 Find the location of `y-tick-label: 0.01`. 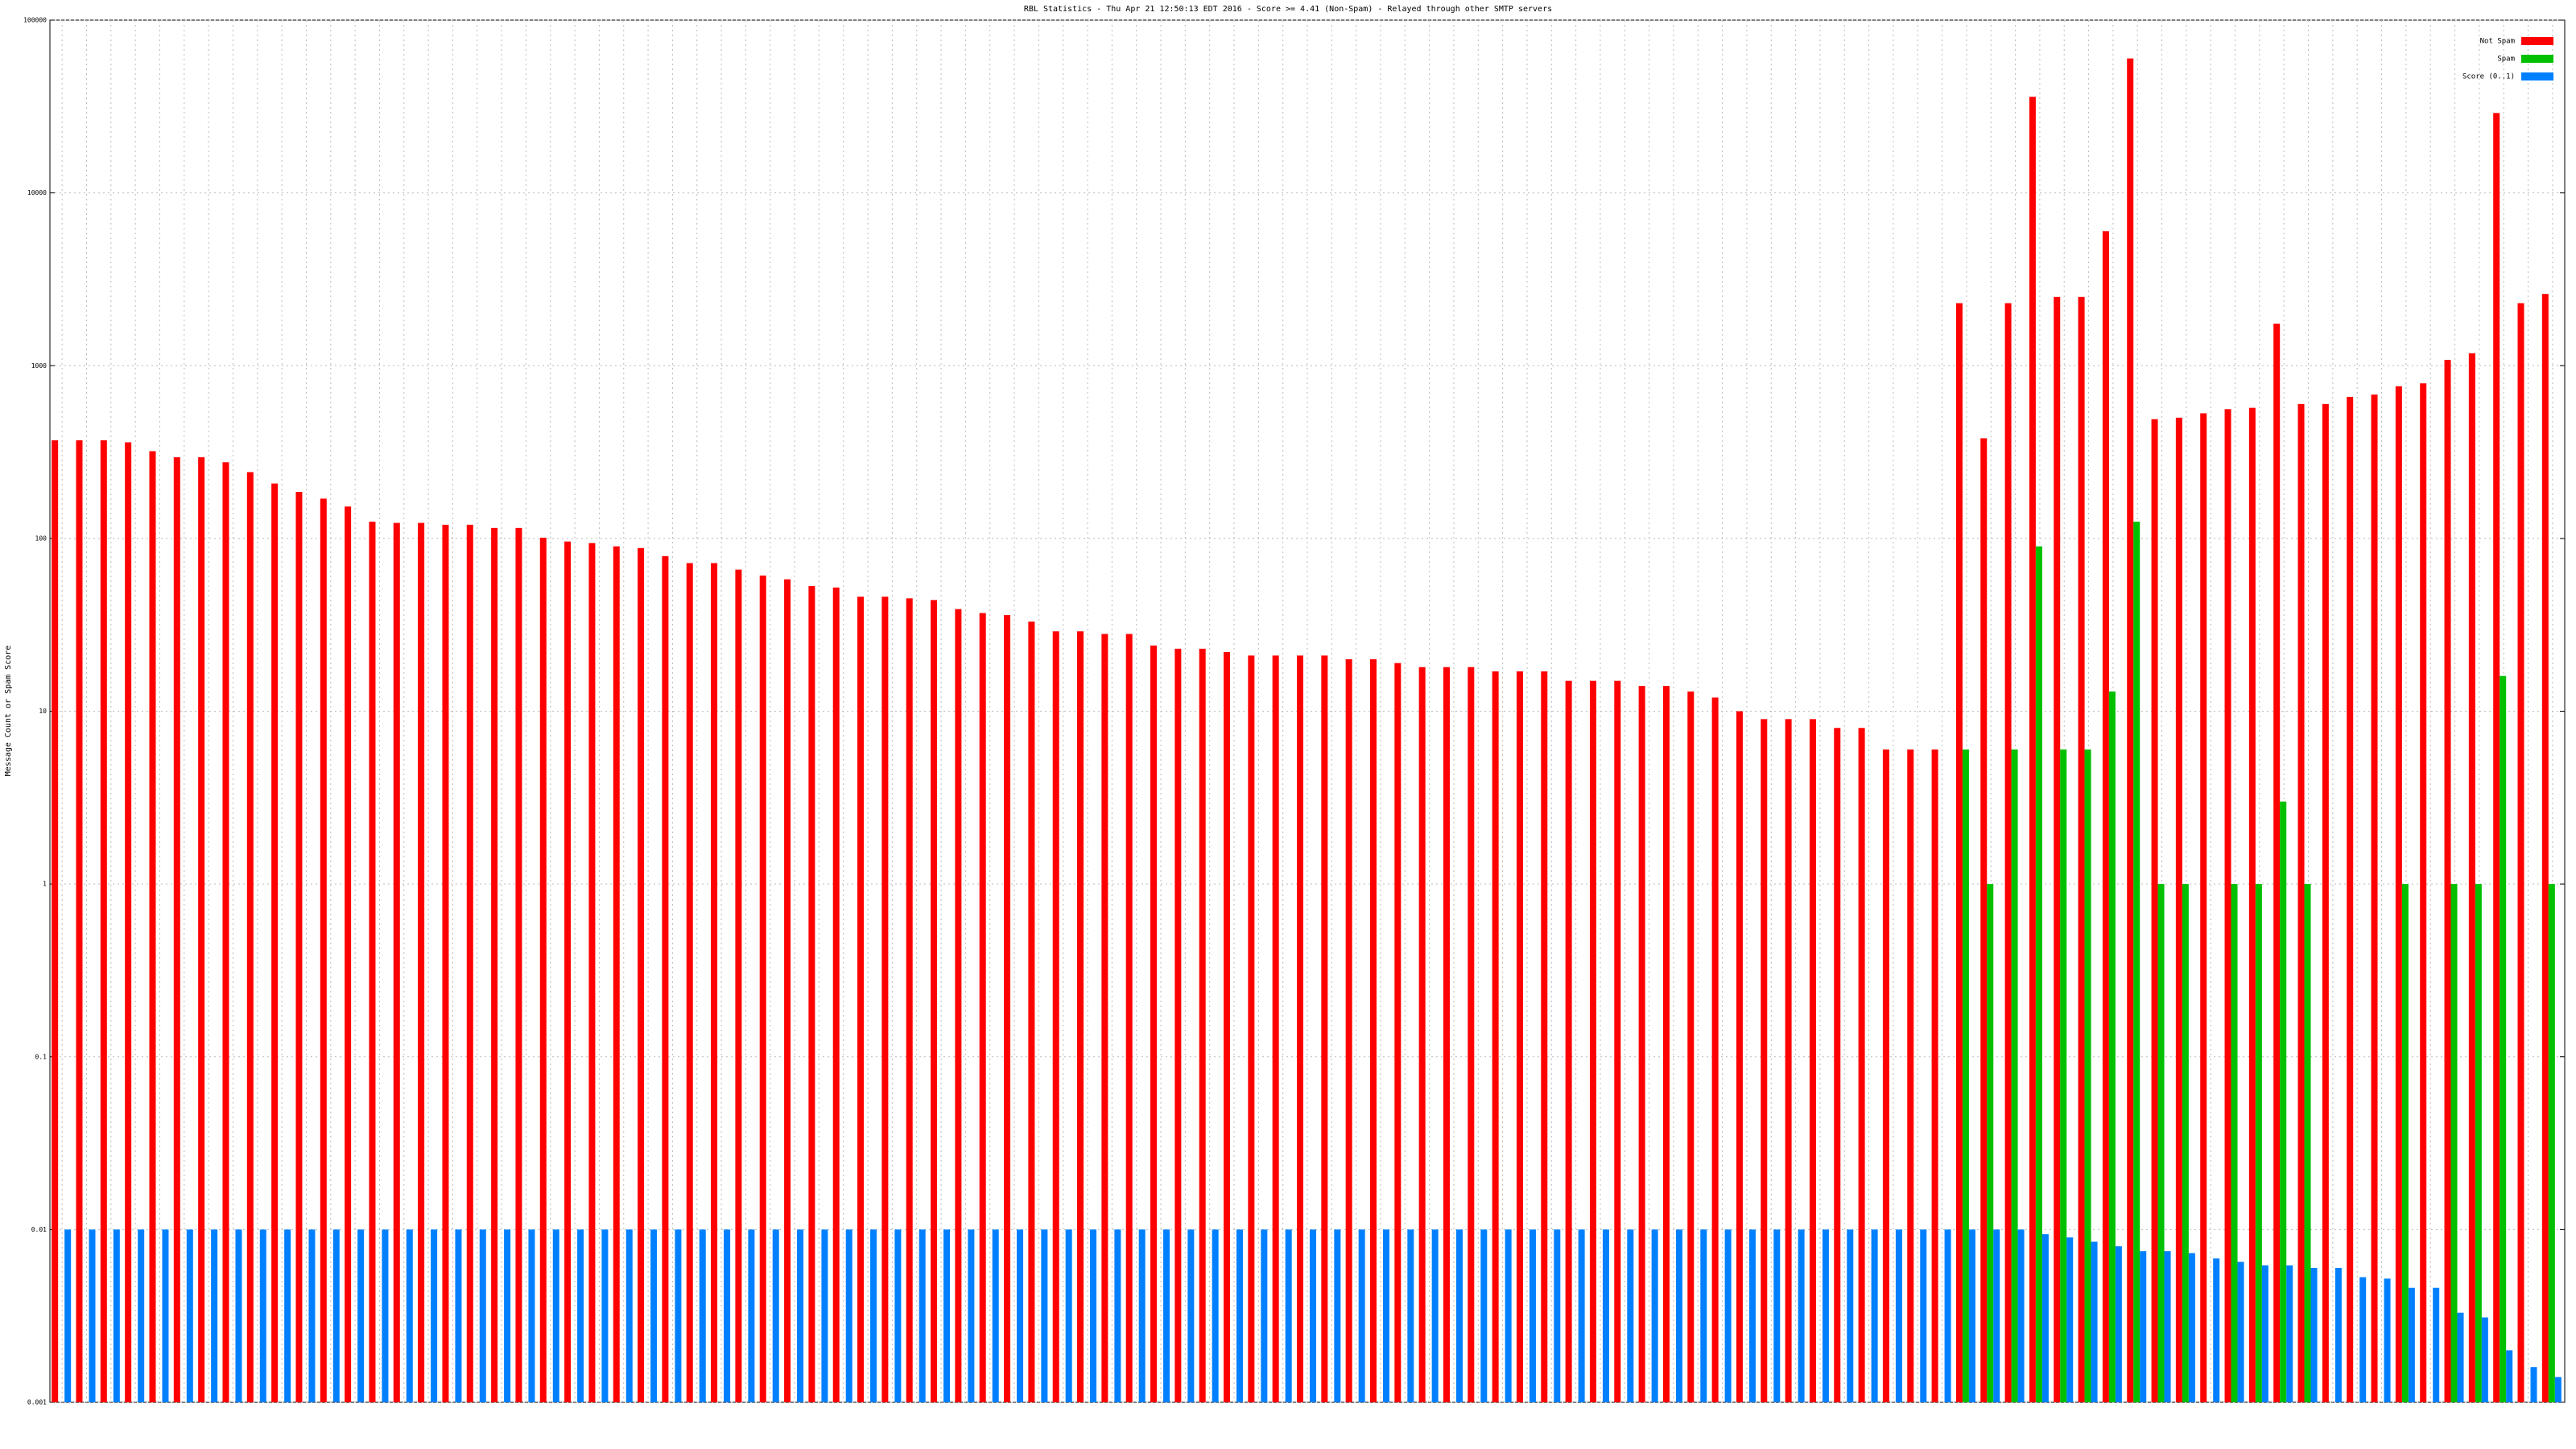

y-tick-label: 0.01 is located at coordinates (39, 1229).